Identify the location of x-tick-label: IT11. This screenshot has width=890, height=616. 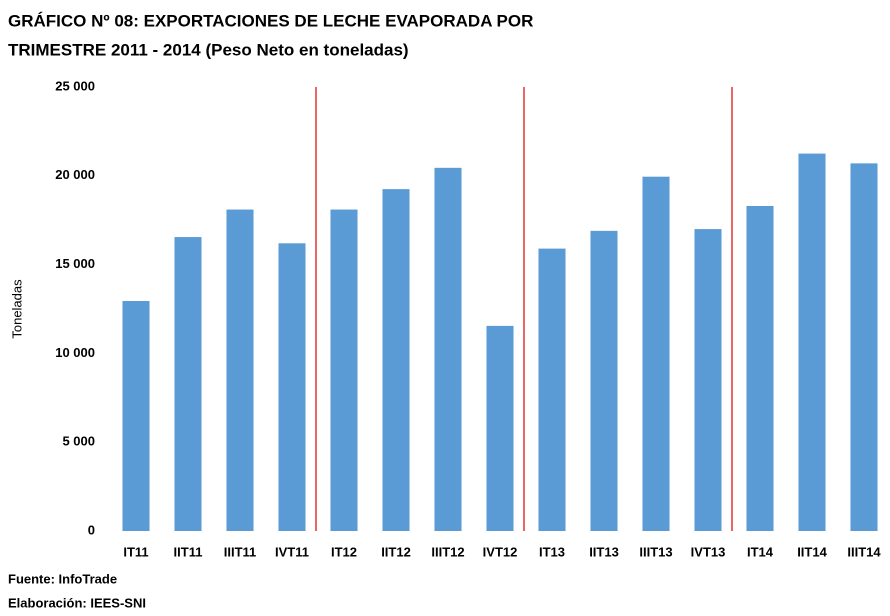
(135, 551).